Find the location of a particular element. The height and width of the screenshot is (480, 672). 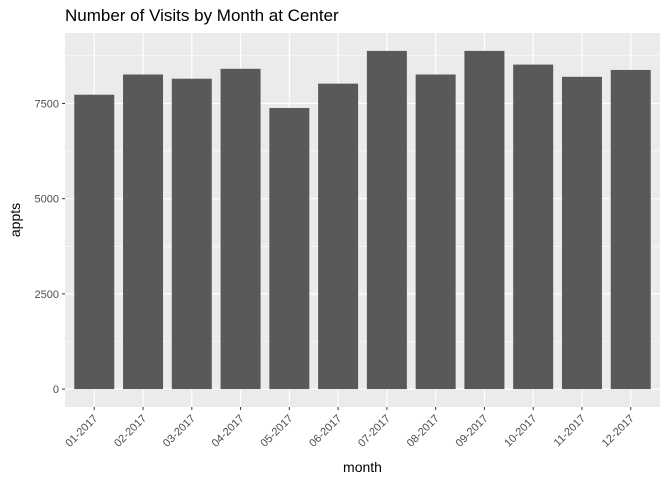

x-axis-title: month is located at coordinates (362, 467).